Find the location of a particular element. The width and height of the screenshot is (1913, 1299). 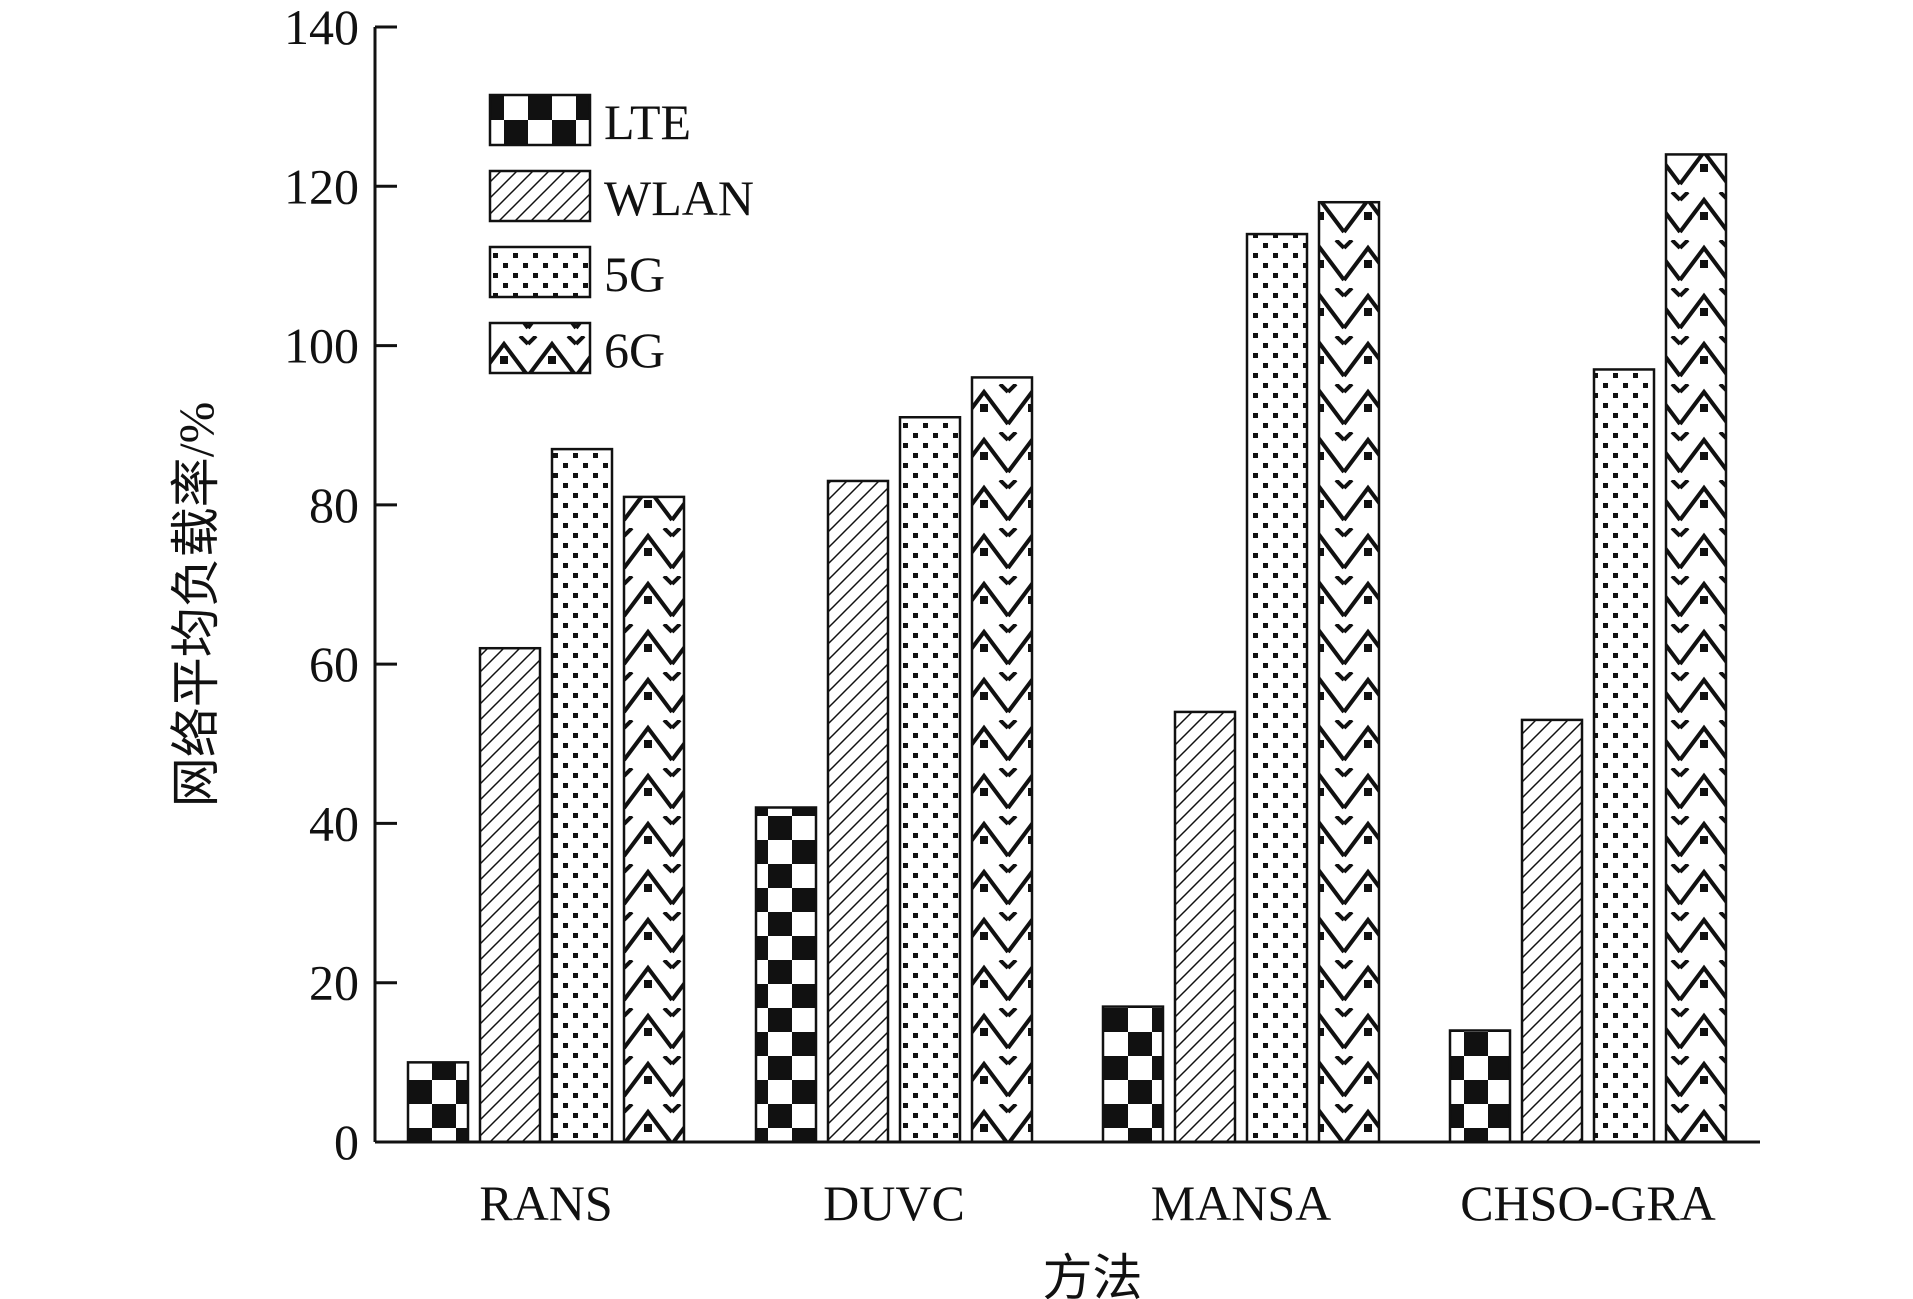

y-axis-title: 网络平均负载率/% is located at coordinates (196, 605).